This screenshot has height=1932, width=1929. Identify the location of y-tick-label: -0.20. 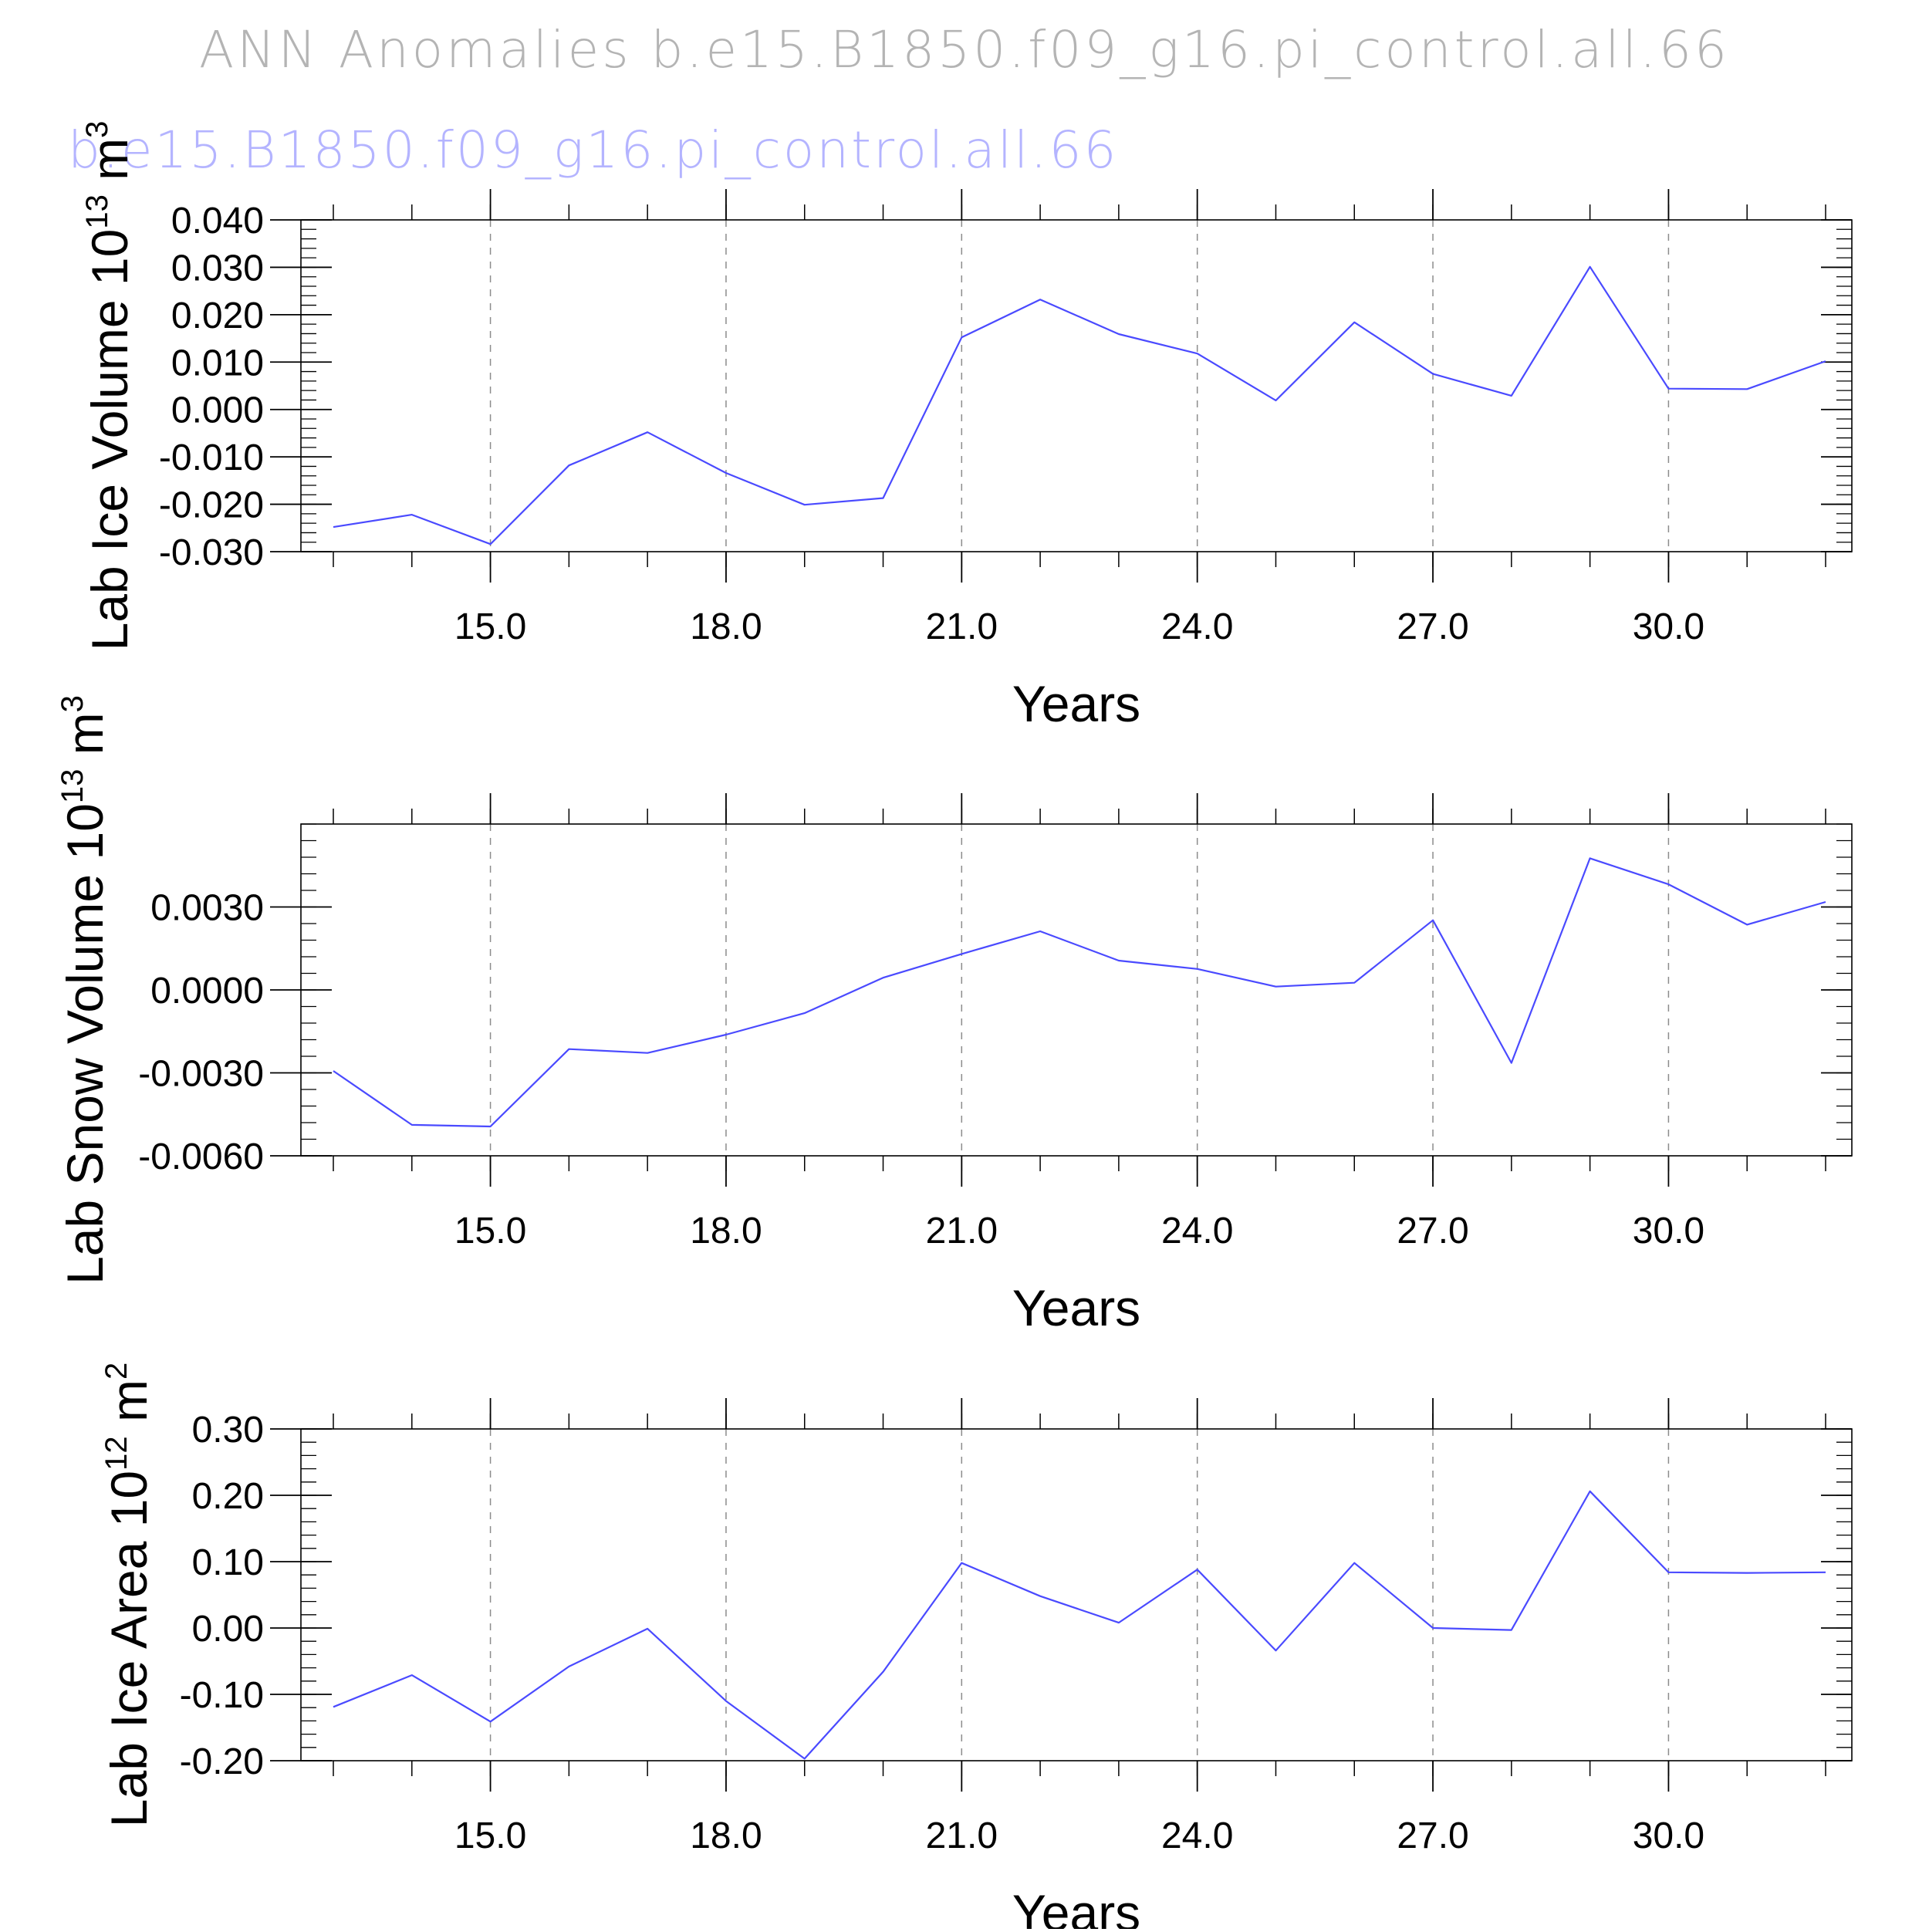
(222, 1761).